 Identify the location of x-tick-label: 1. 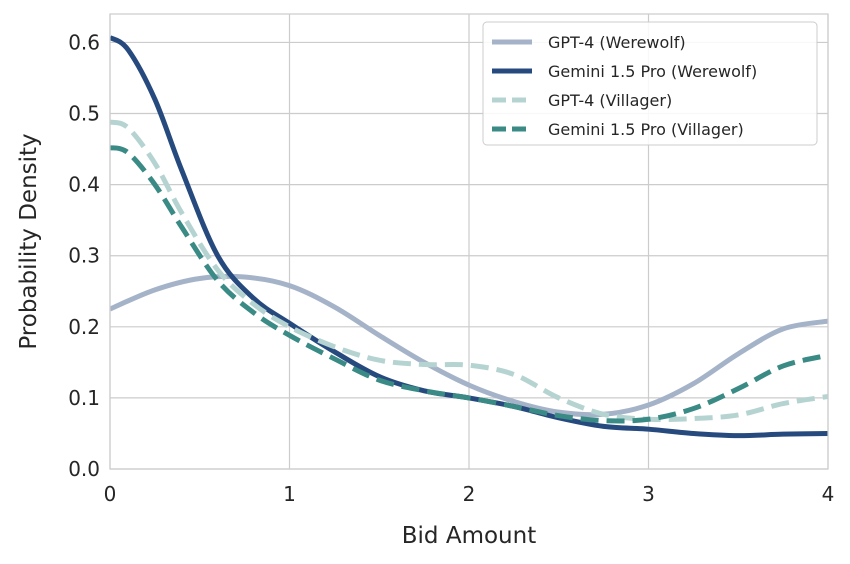
(289, 494).